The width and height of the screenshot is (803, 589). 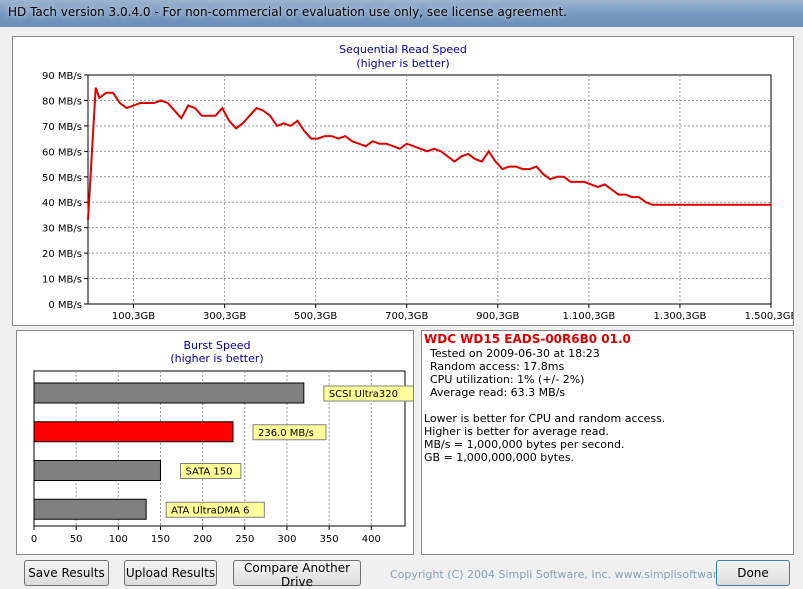 What do you see at coordinates (62, 203) in the screenshot?
I see `seq-y-tick-label: 40 MB/s` at bounding box center [62, 203].